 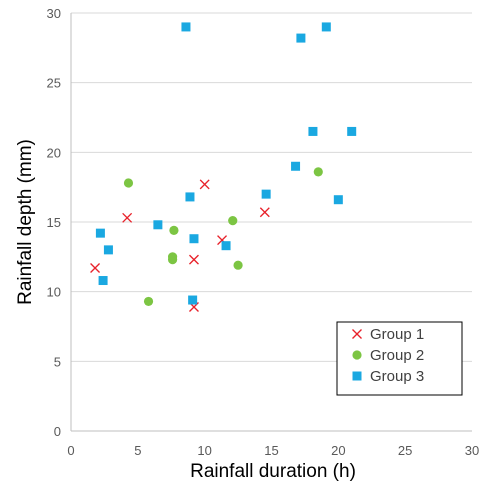 What do you see at coordinates (25, 222) in the screenshot?
I see `y-axis-title: Rainfall depth (mm)` at bounding box center [25, 222].